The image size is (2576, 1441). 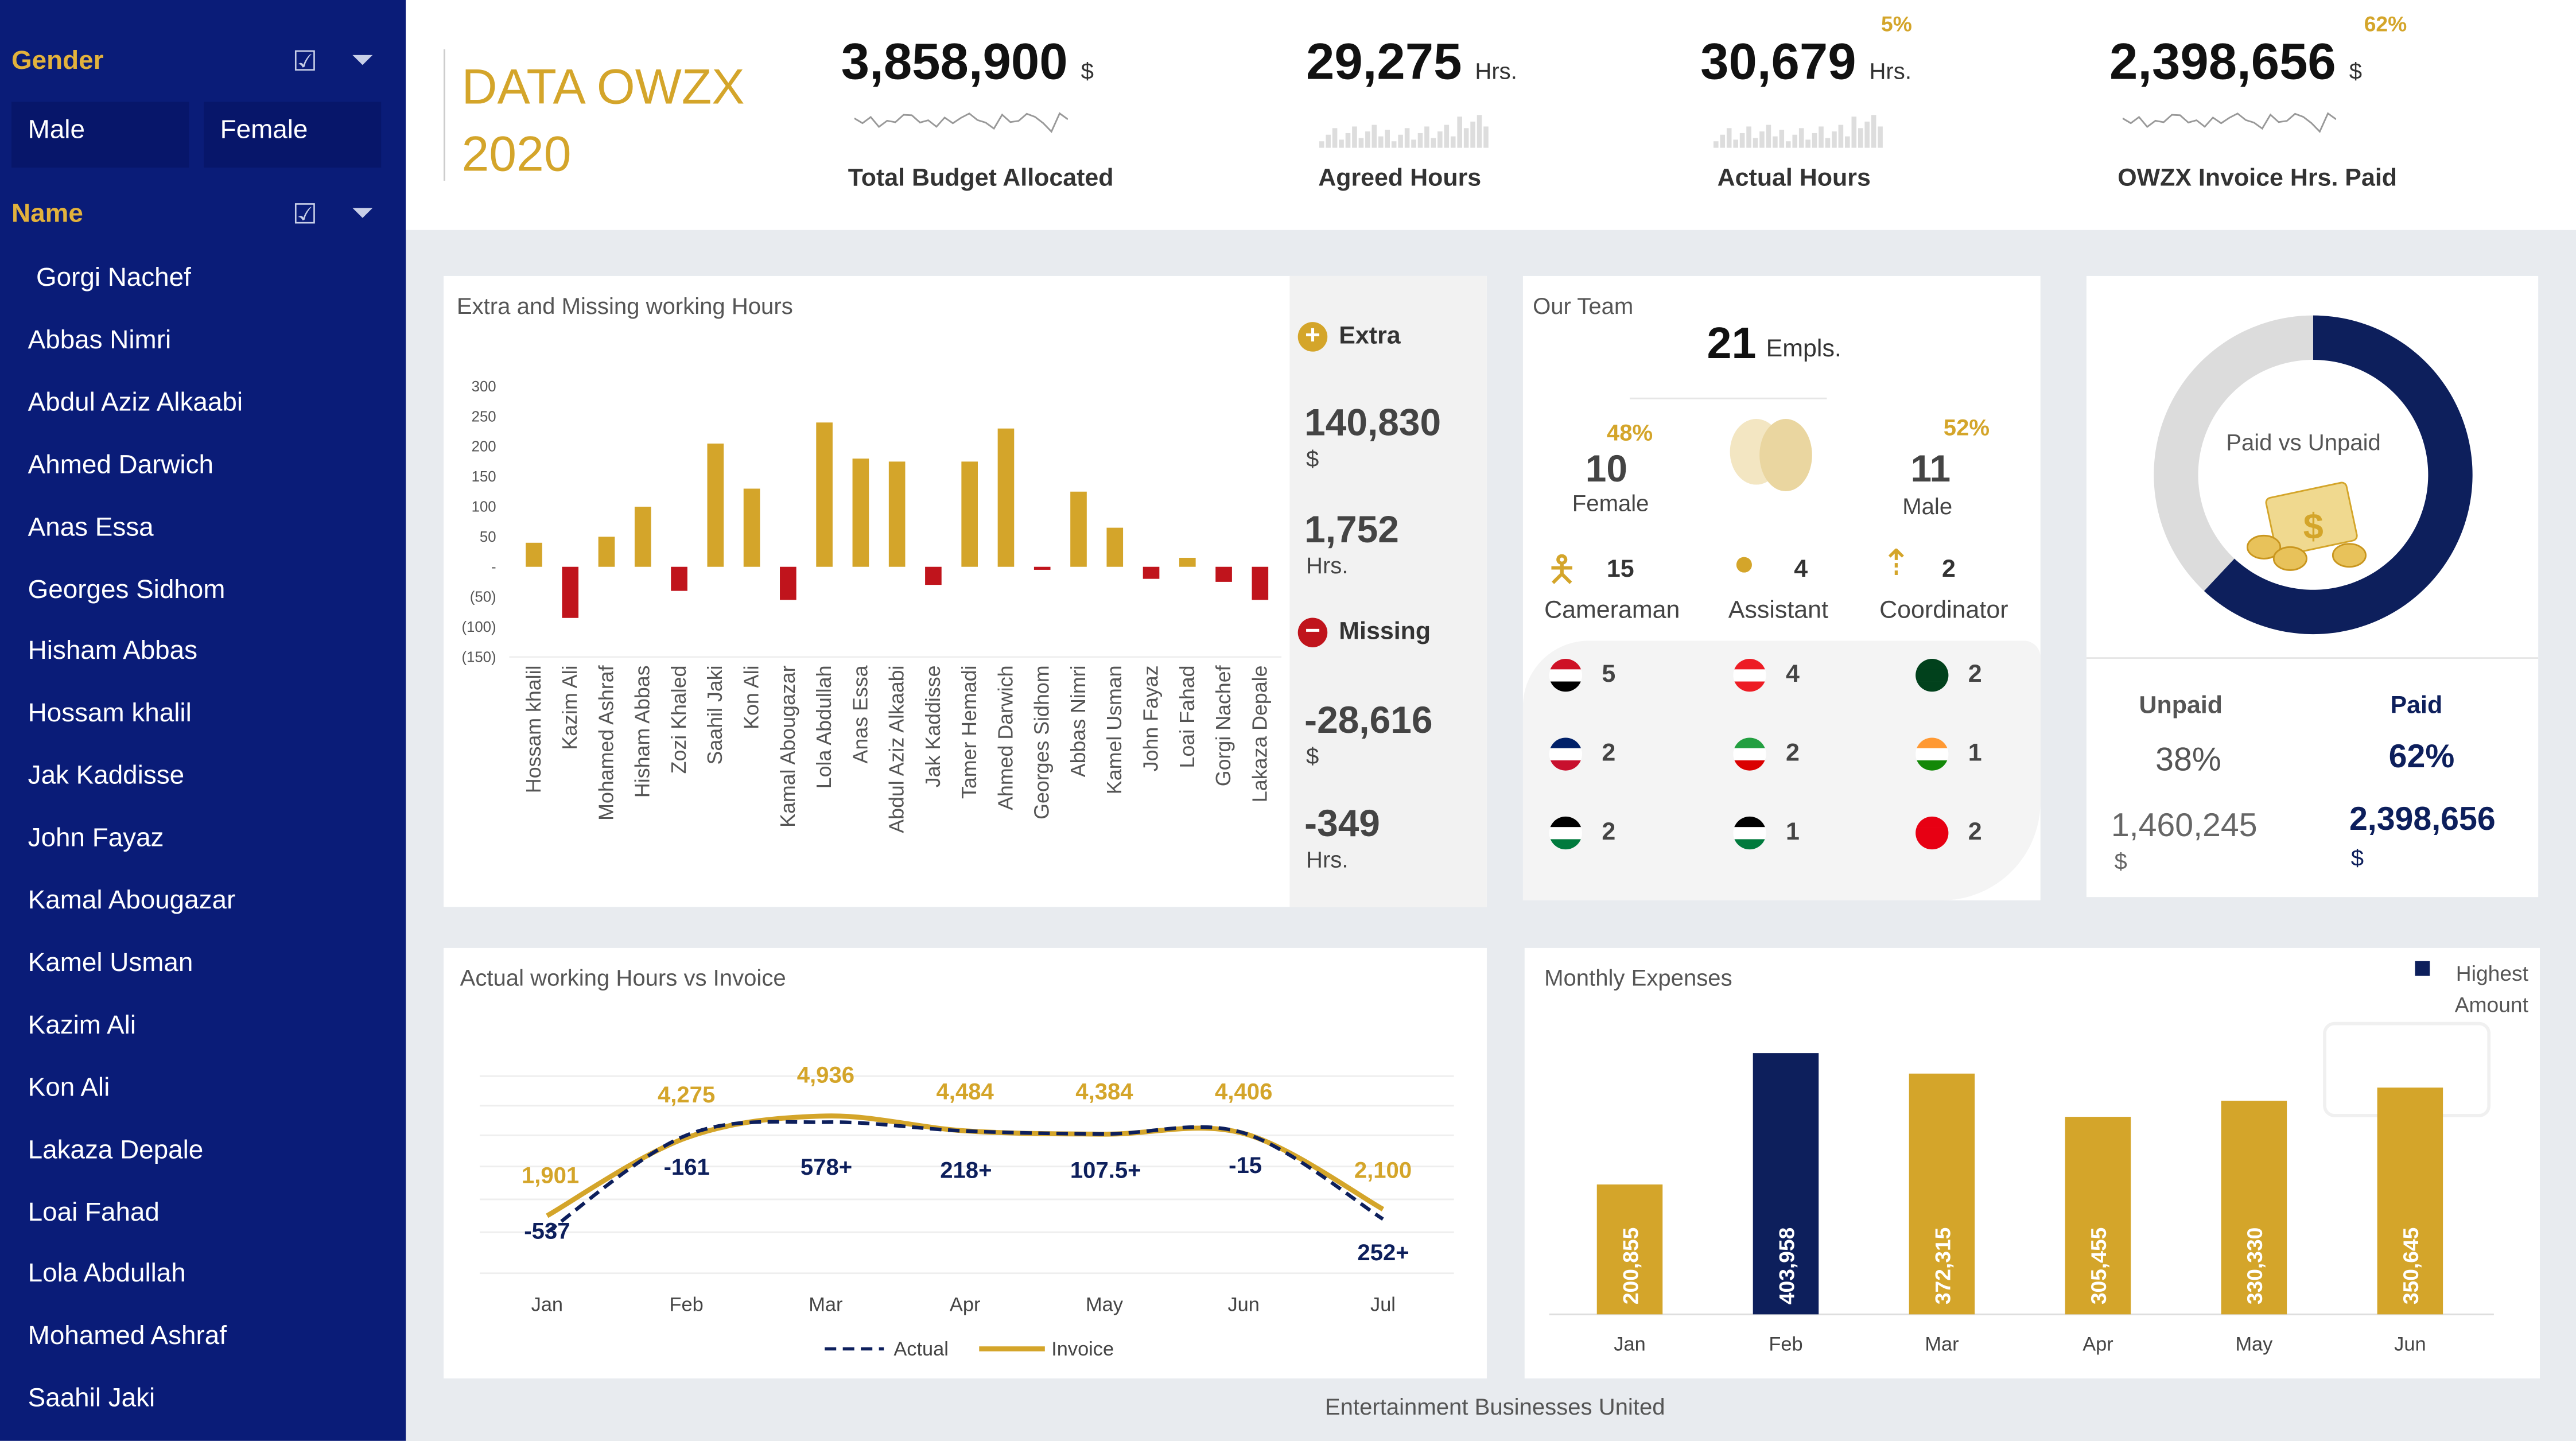 What do you see at coordinates (550, 1175) in the screenshot?
I see `invoice-data-label: 1,901` at bounding box center [550, 1175].